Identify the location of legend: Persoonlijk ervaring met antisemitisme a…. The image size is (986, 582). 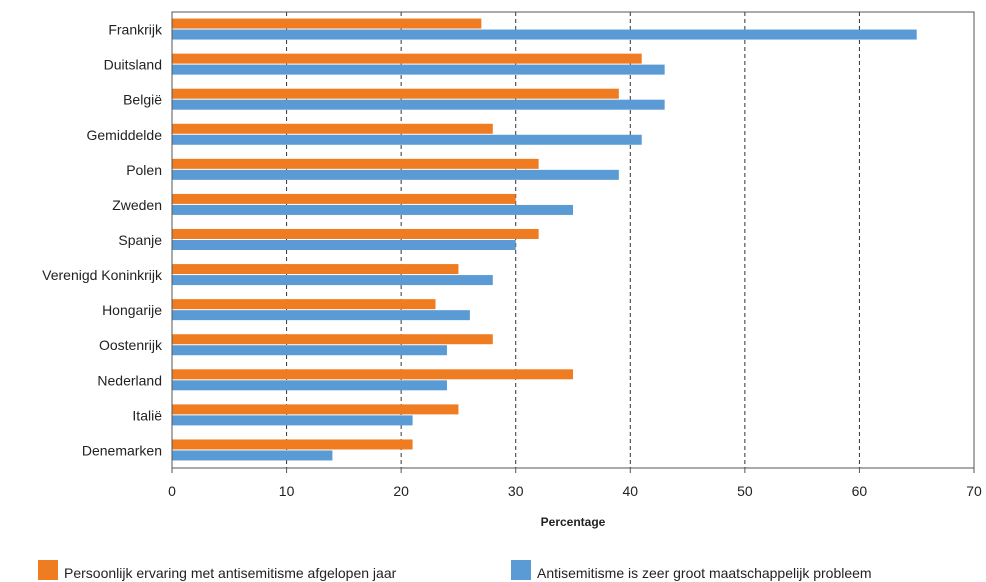
(455, 570).